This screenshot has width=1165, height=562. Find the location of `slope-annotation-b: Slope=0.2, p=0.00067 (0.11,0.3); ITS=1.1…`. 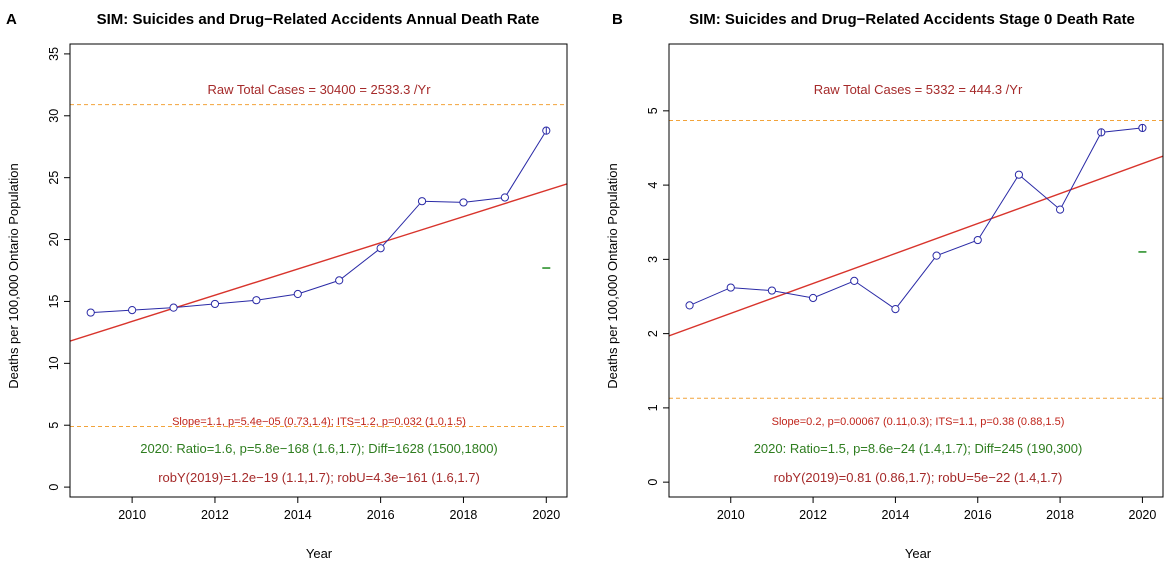

slope-annotation-b: Slope=0.2, p=0.00067 (0.11,0.3); ITS=1.1… is located at coordinates (918, 422).